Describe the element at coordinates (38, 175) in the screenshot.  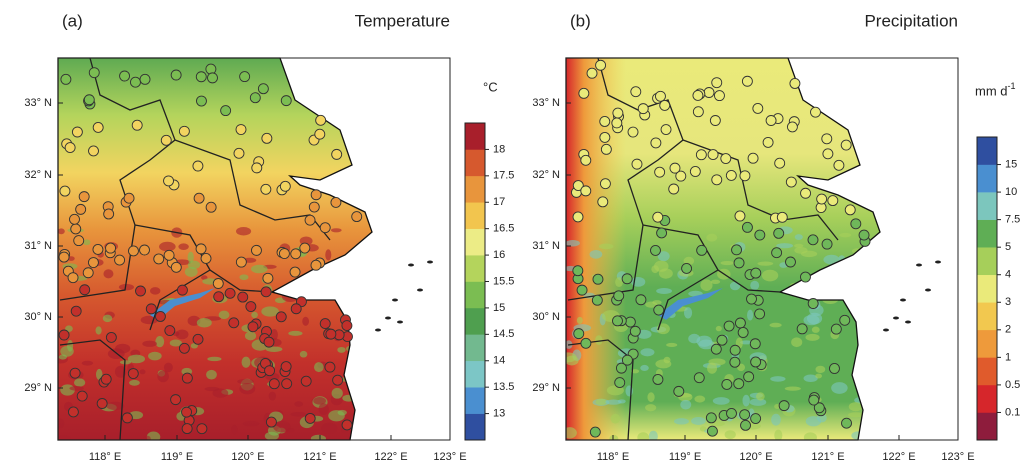
I see `lat-label: 32° N` at that location.